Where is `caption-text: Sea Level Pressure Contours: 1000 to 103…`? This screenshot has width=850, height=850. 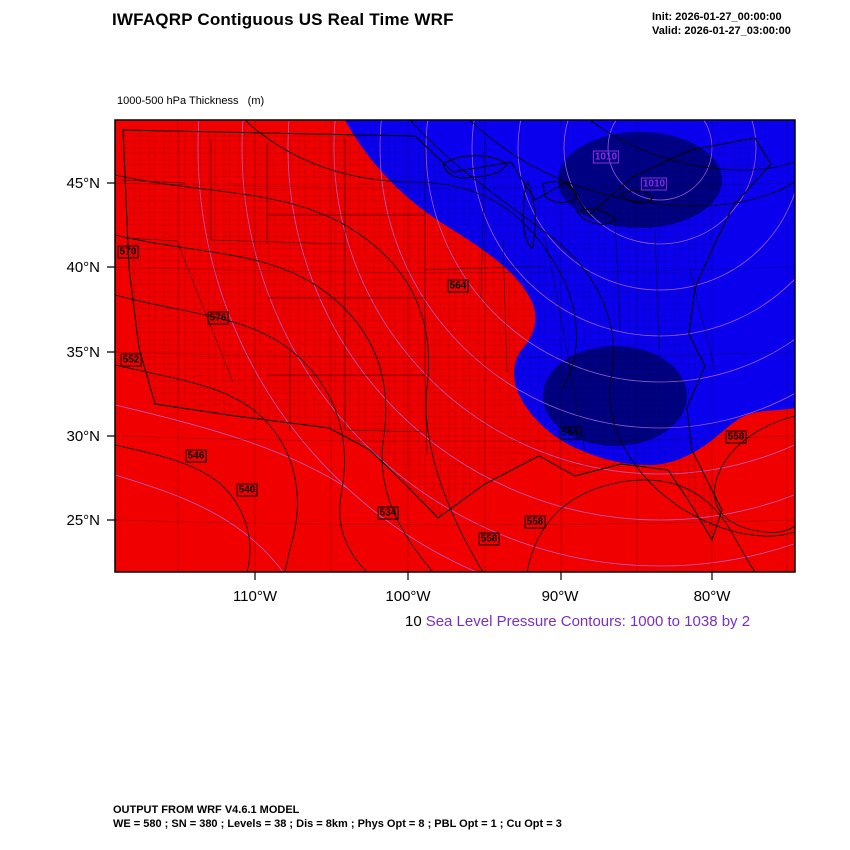 caption-text: Sea Level Pressure Contours: 1000 to 103… is located at coordinates (588, 621).